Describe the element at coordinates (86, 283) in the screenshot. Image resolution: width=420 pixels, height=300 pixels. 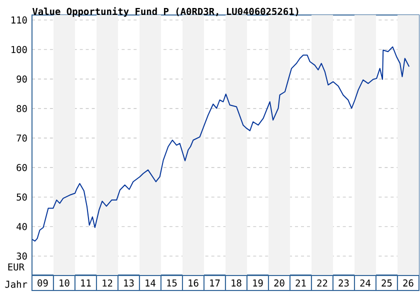
I see `x-tick-label: 11` at that location.